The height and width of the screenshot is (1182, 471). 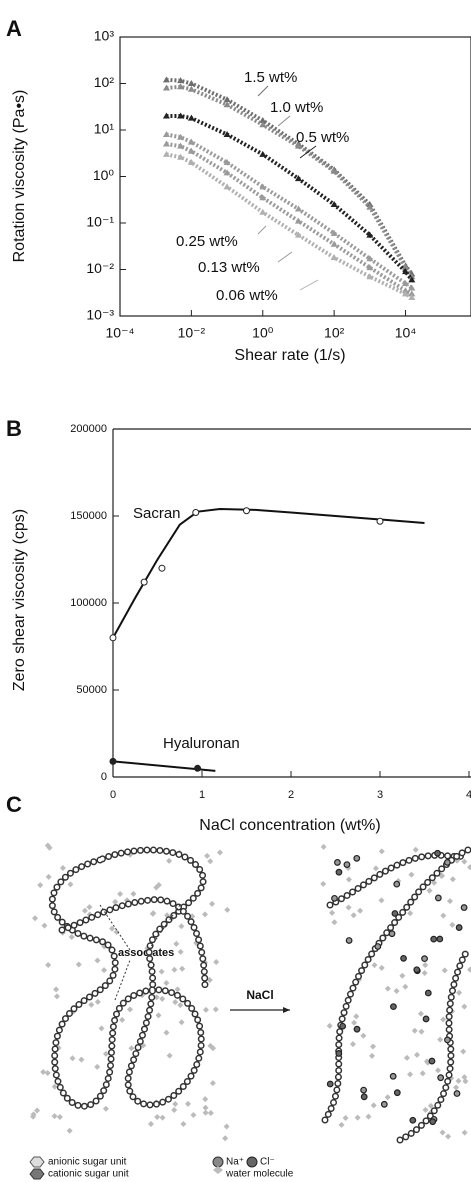 I want to click on fit-line, so click(x=268, y=573).